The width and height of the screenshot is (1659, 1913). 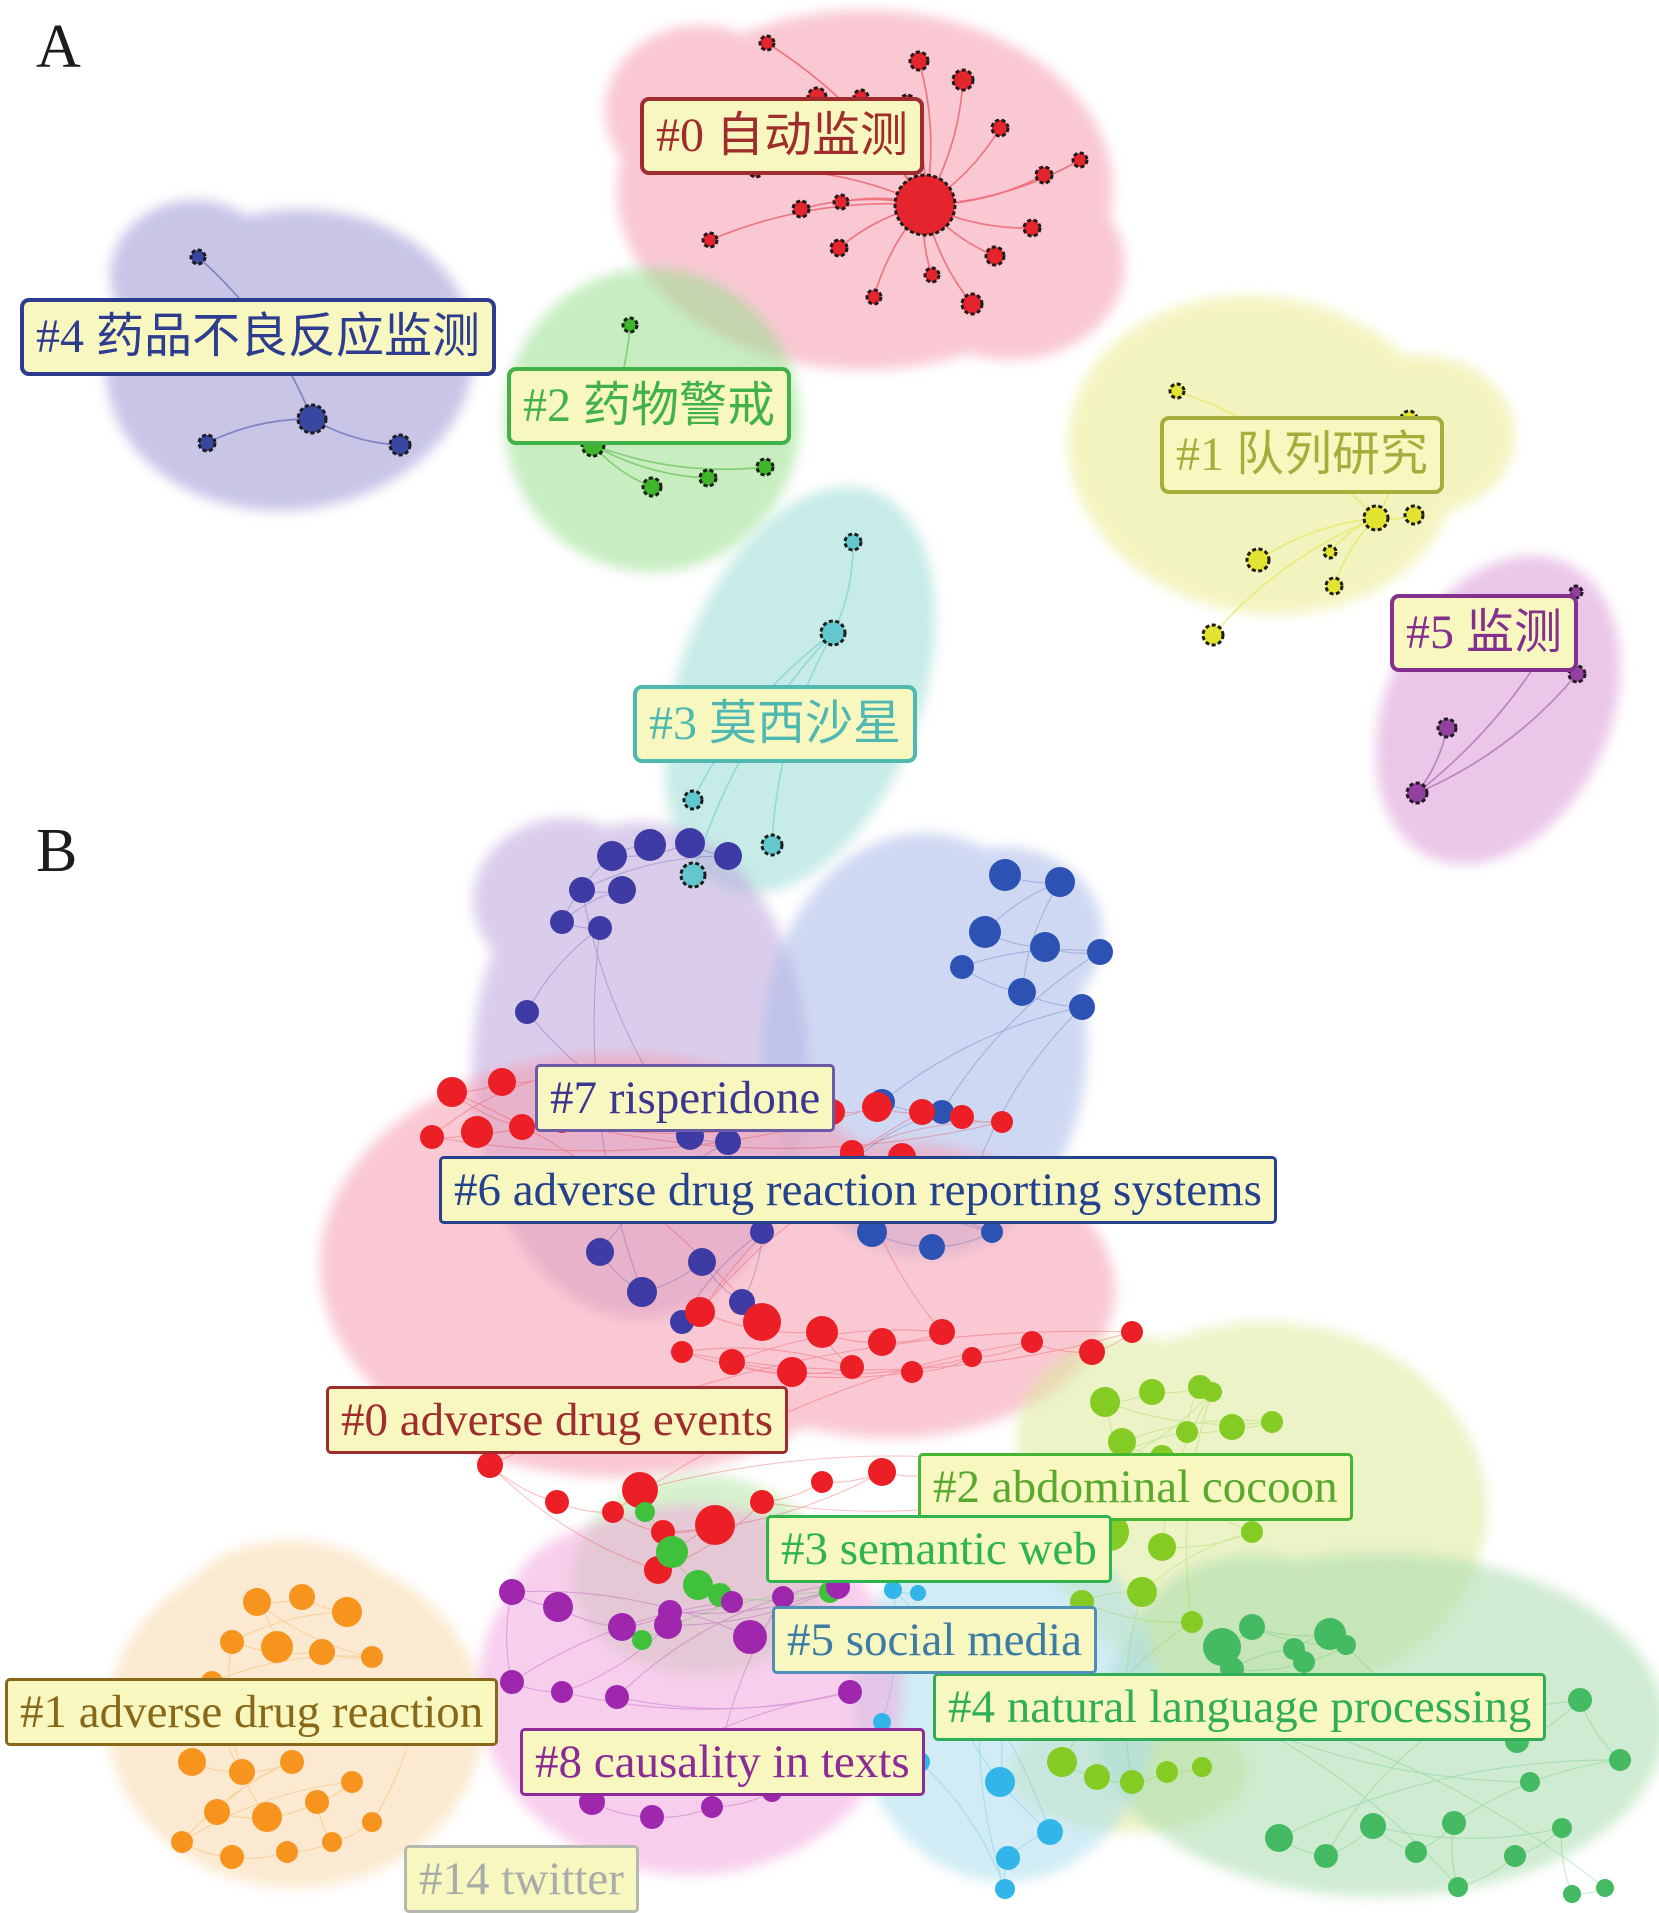 What do you see at coordinates (1496, 694) in the screenshot?
I see `cluster-a5-nodes` at bounding box center [1496, 694].